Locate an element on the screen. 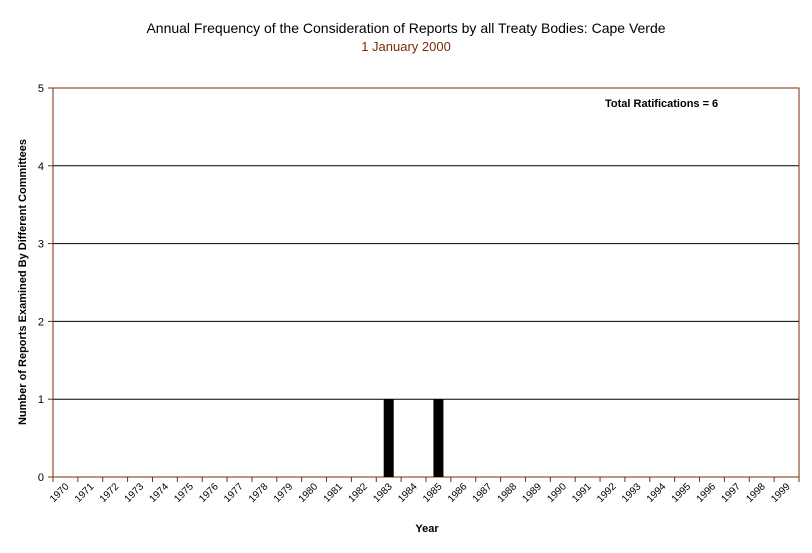 The height and width of the screenshot is (553, 812). x-tick-label: 1981 is located at coordinates (334, 493).